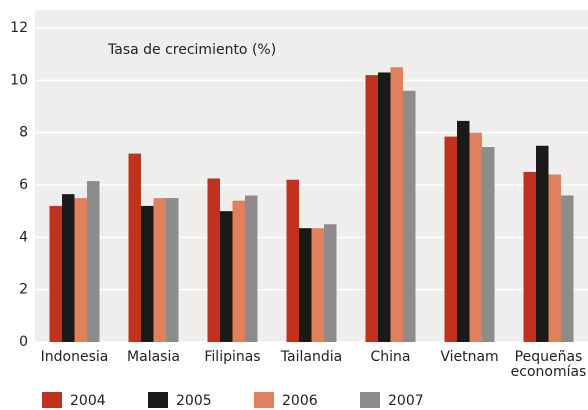 The height and width of the screenshot is (410, 588). I want to click on legend-label: 2007, so click(406, 401).